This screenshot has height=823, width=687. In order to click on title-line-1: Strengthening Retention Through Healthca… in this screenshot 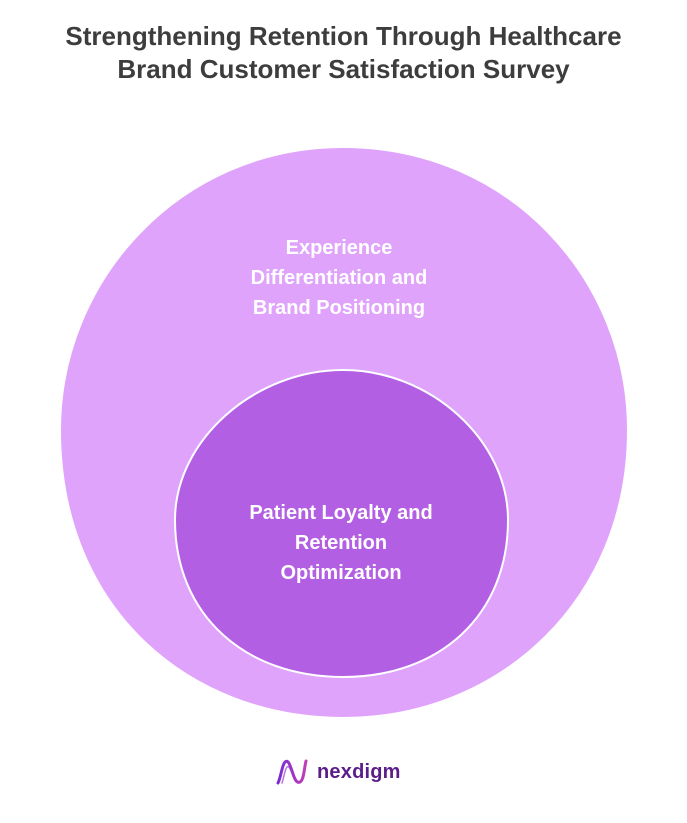, I will do `click(343, 36)`.